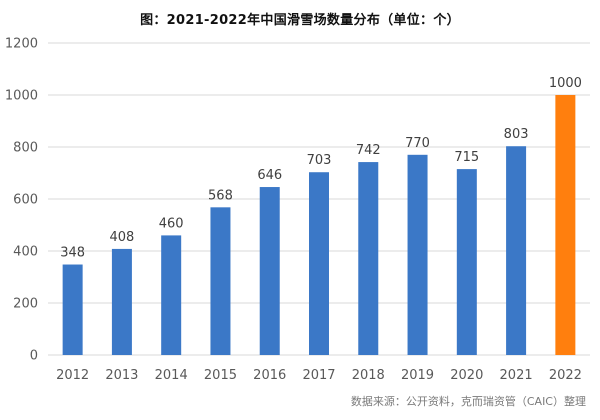 The width and height of the screenshot is (600, 420). Describe the element at coordinates (417, 254) in the screenshot. I see `bar-2019` at that location.